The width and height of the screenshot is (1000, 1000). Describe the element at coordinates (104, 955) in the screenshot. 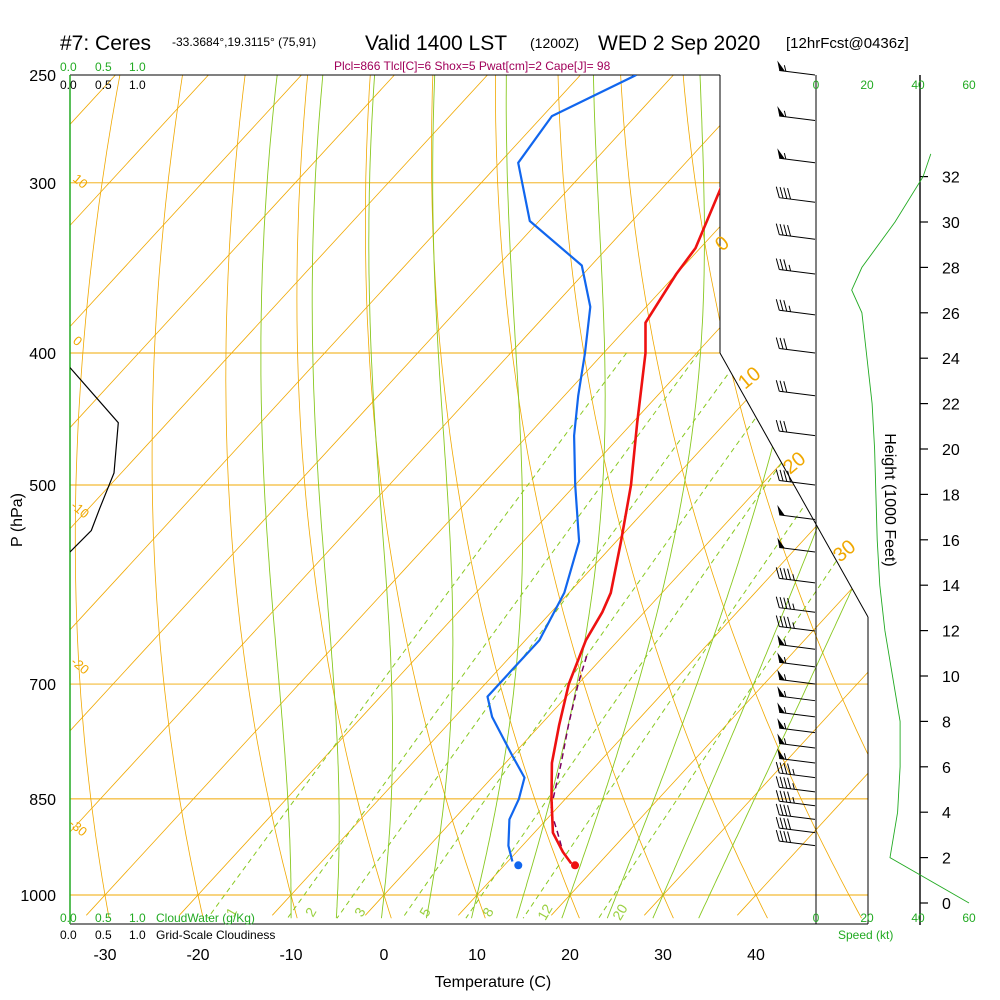

I see `temperature-tick-label: -30` at that location.